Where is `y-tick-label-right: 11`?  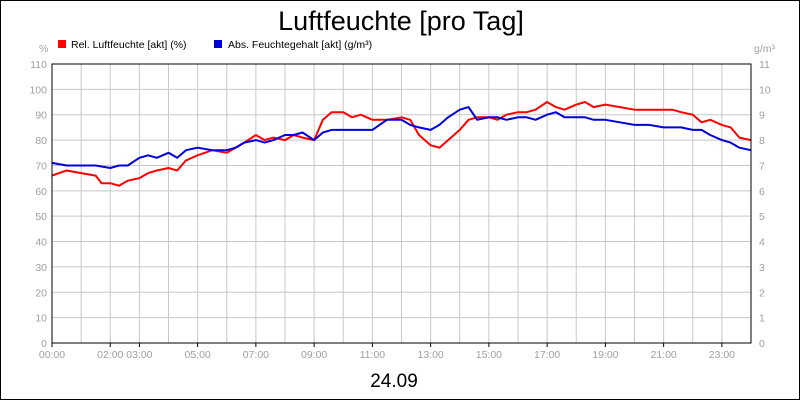 y-tick-label-right: 11 is located at coordinates (764, 65).